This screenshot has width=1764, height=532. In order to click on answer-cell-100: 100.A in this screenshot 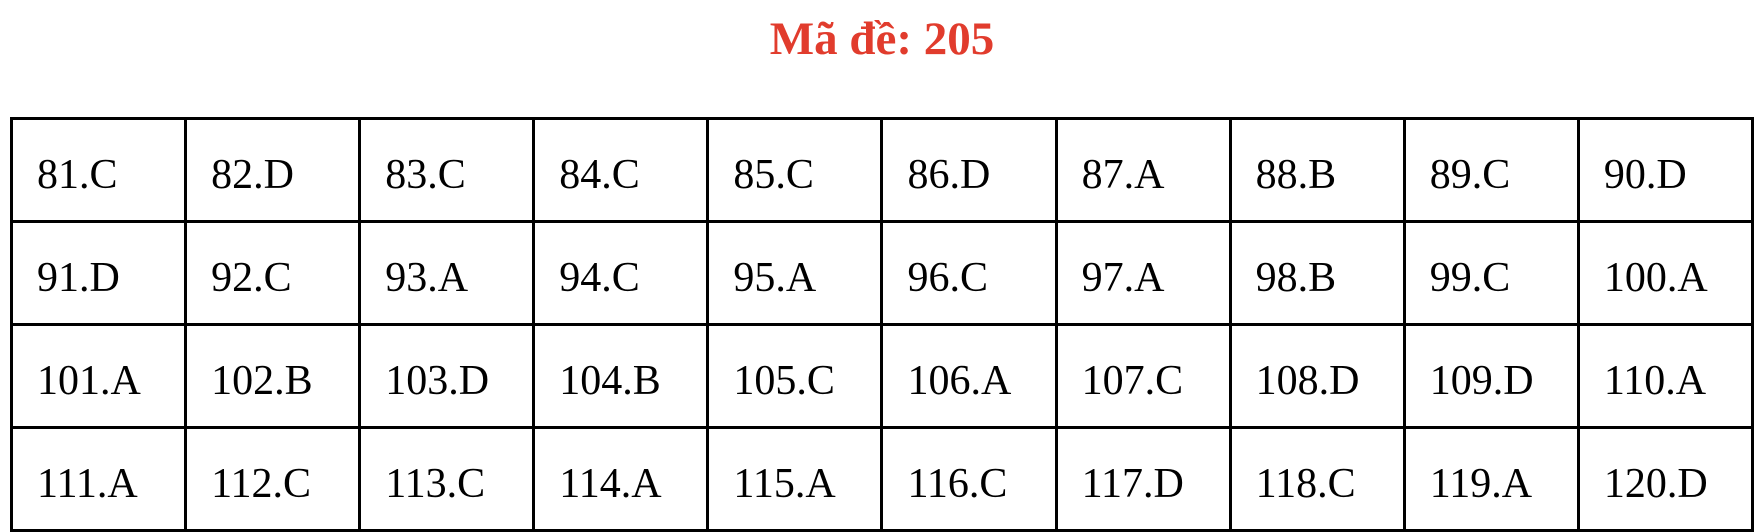, I will do `click(1665, 273)`.